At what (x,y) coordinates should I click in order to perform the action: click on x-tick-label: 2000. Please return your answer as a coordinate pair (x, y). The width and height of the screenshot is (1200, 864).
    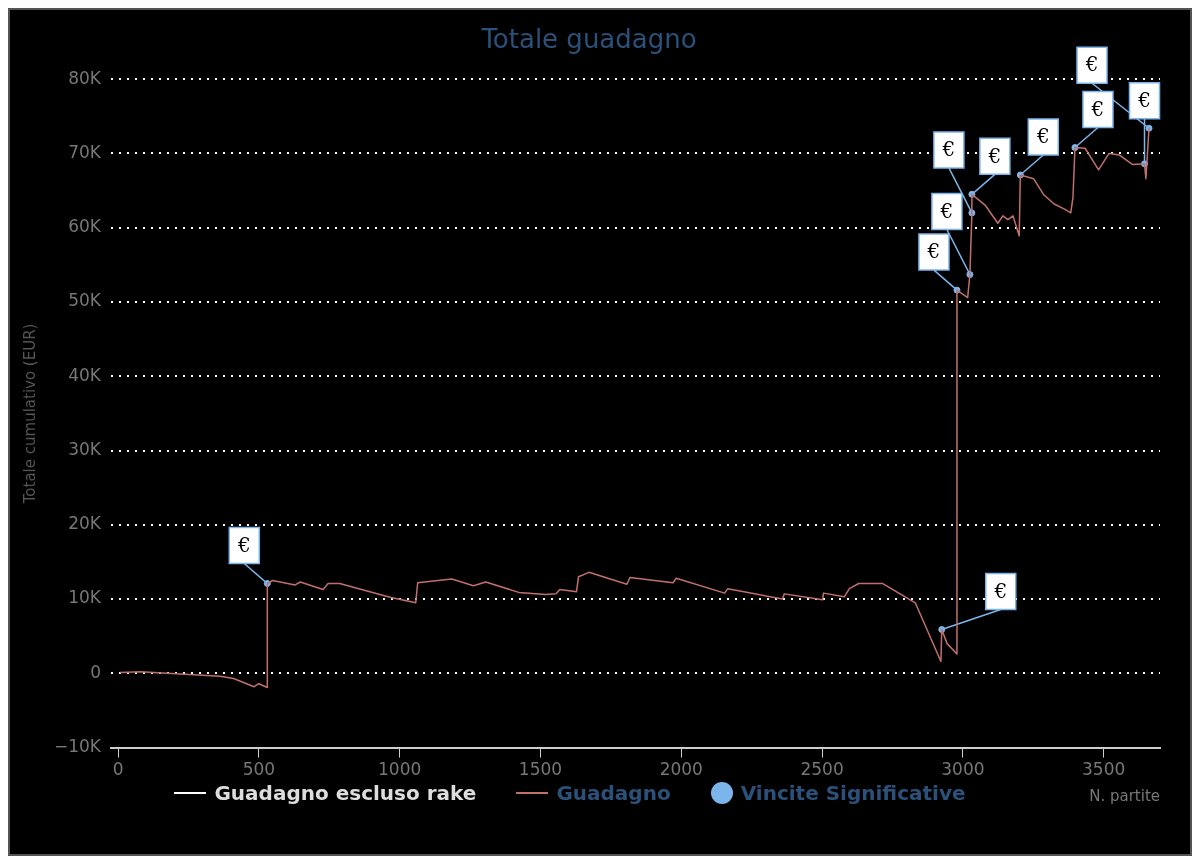
    Looking at the image, I should click on (681, 769).